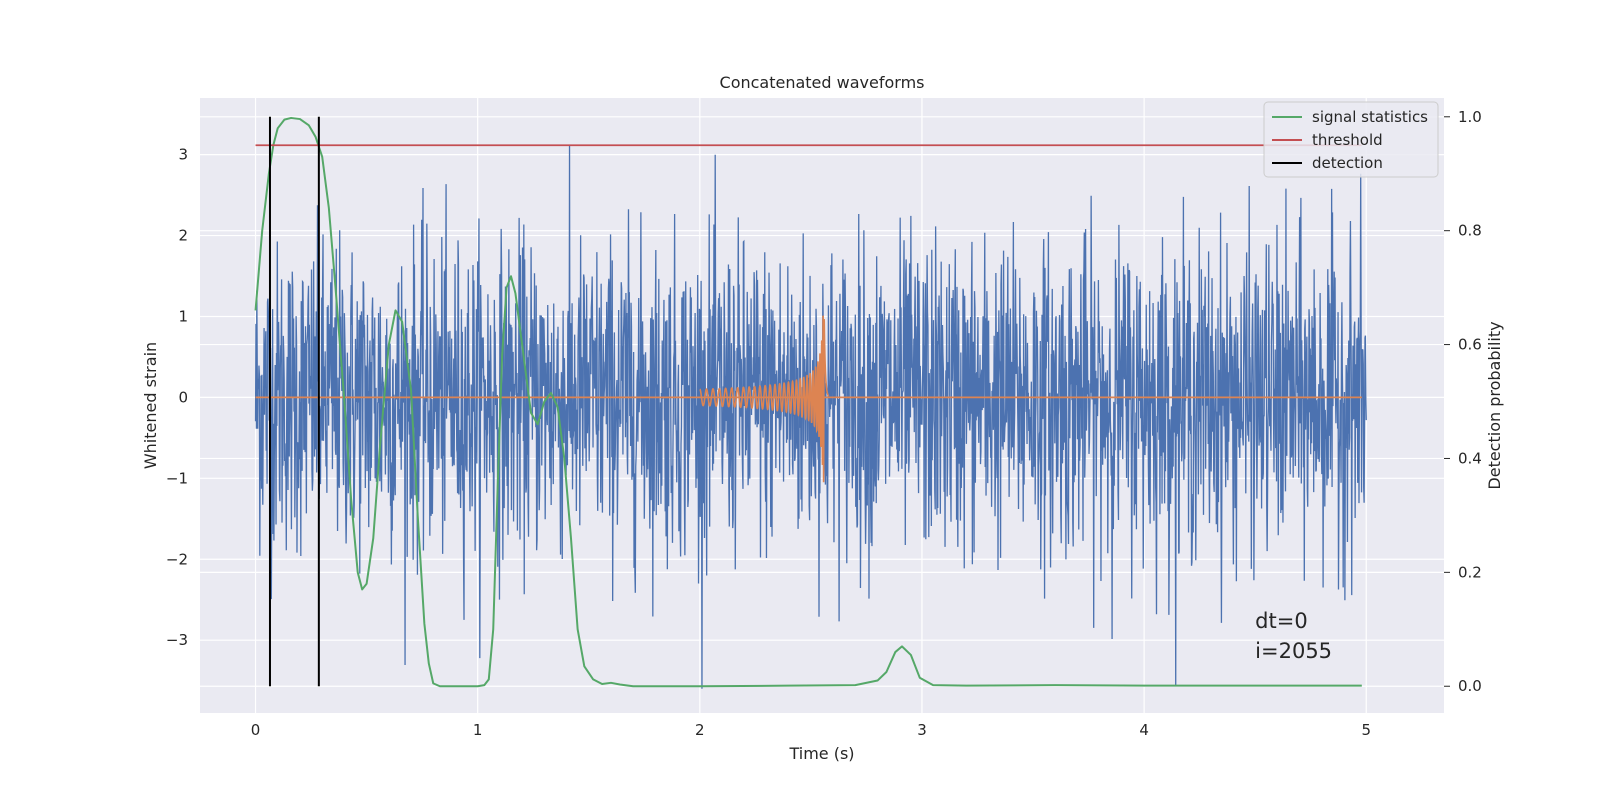  I want to click on legend-box, so click(1351, 139).